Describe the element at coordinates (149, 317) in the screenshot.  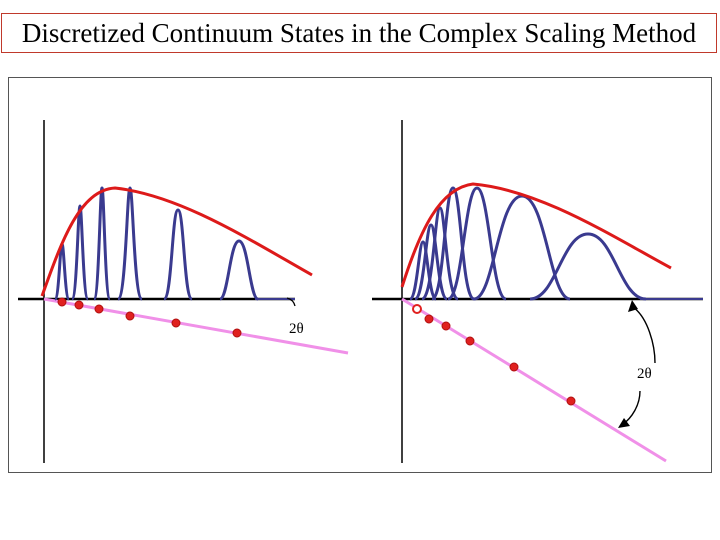
I see `left-eigenvalue-points` at that location.